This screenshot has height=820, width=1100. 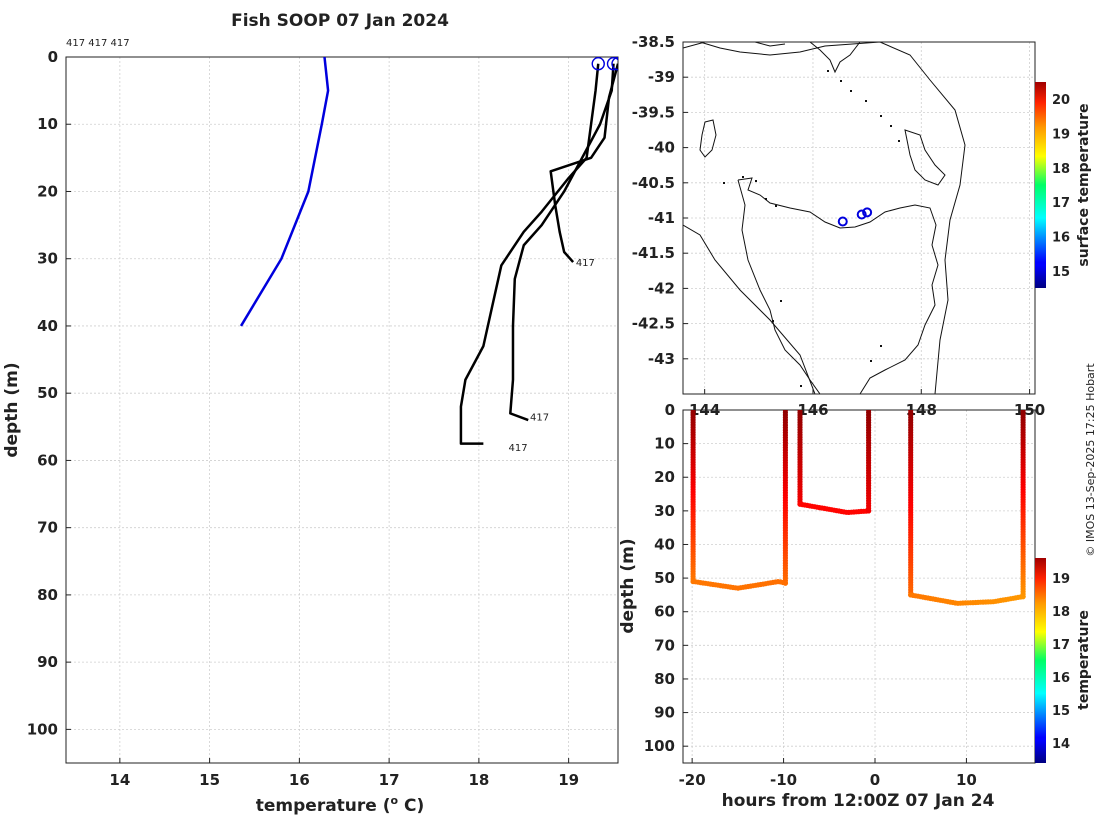 I want to click on y-tick-label: 20, so click(x=47, y=191).